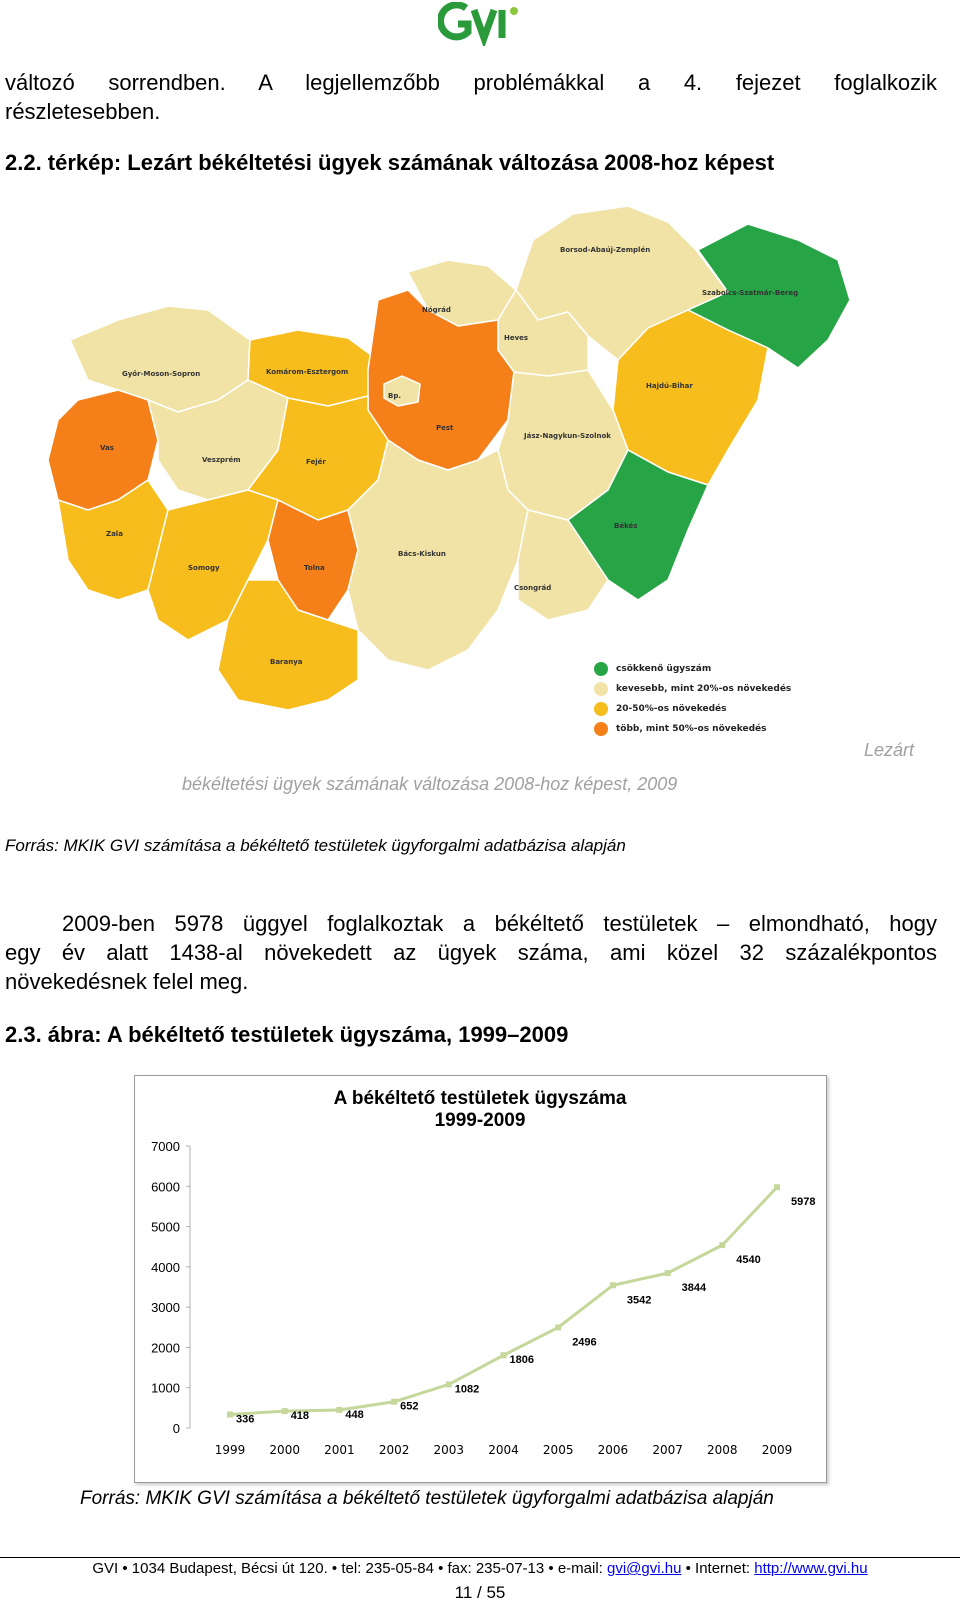  I want to click on svg-text: Borsod-Abaúj-Zemplén, so click(605, 250).